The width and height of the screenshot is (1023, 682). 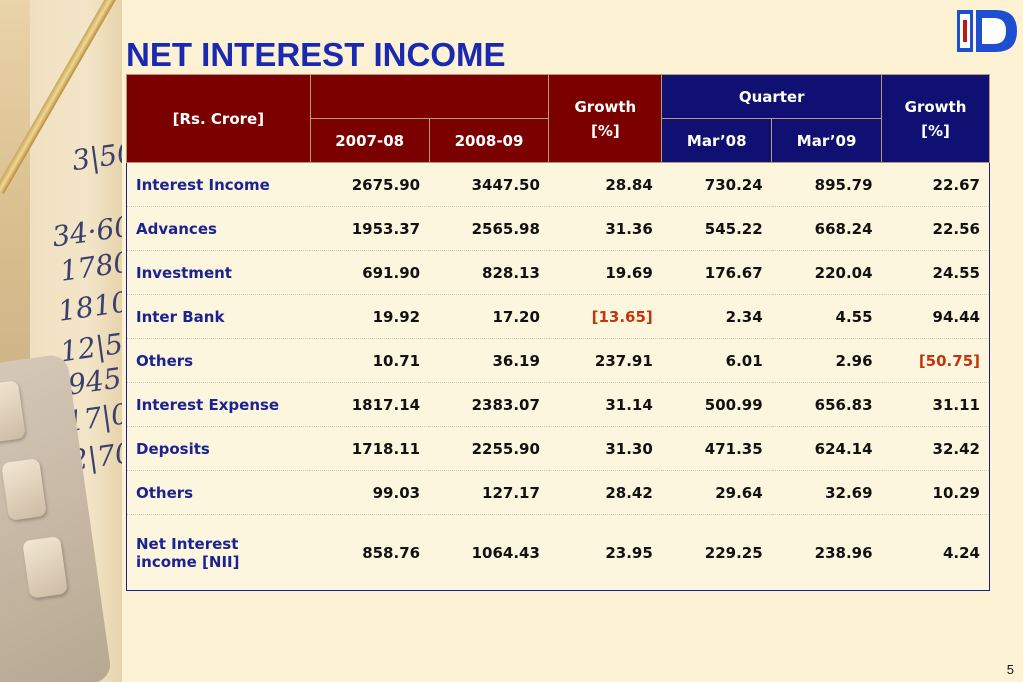 I want to click on cell-2007-08: 19.92, so click(x=370, y=316).